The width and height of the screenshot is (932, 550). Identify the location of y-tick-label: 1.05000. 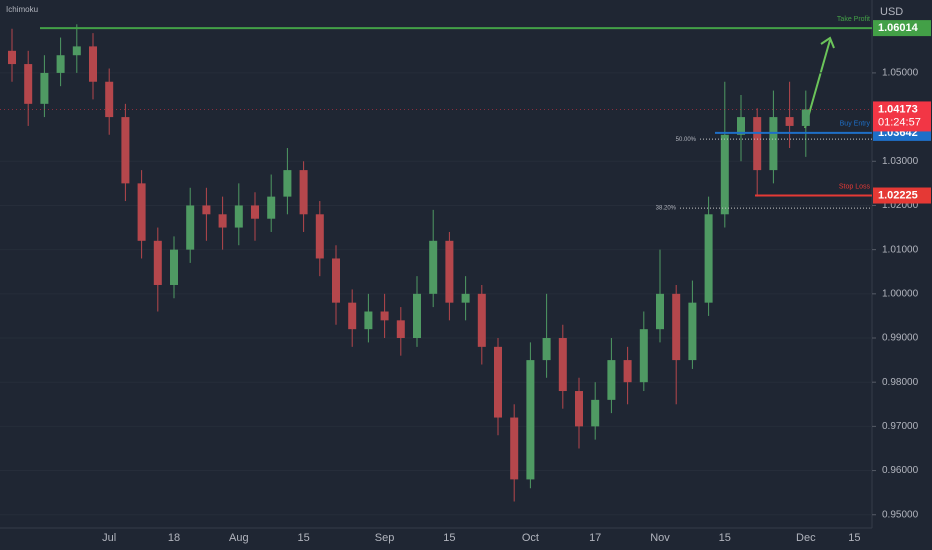
(900, 73).